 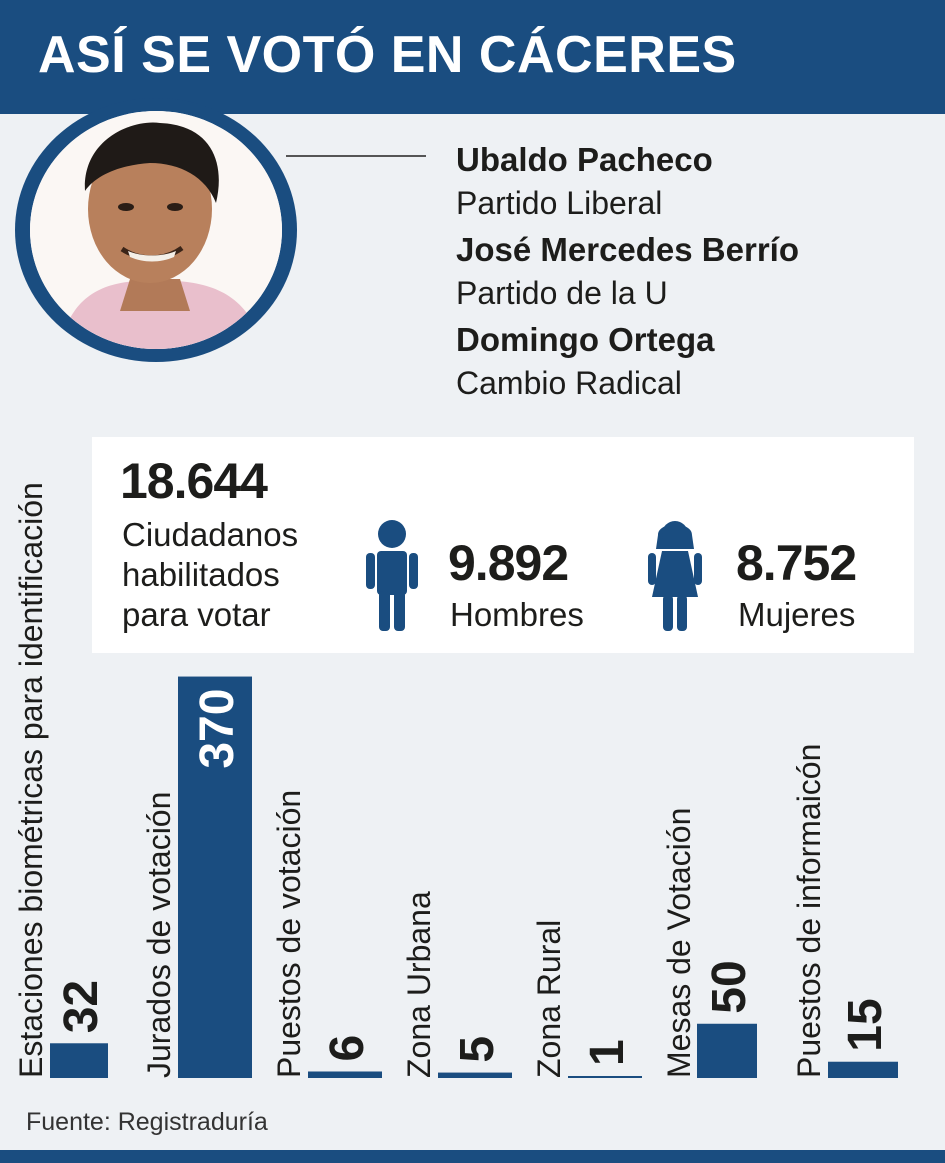 I want to click on value-label: 5, so click(x=477, y=1049).